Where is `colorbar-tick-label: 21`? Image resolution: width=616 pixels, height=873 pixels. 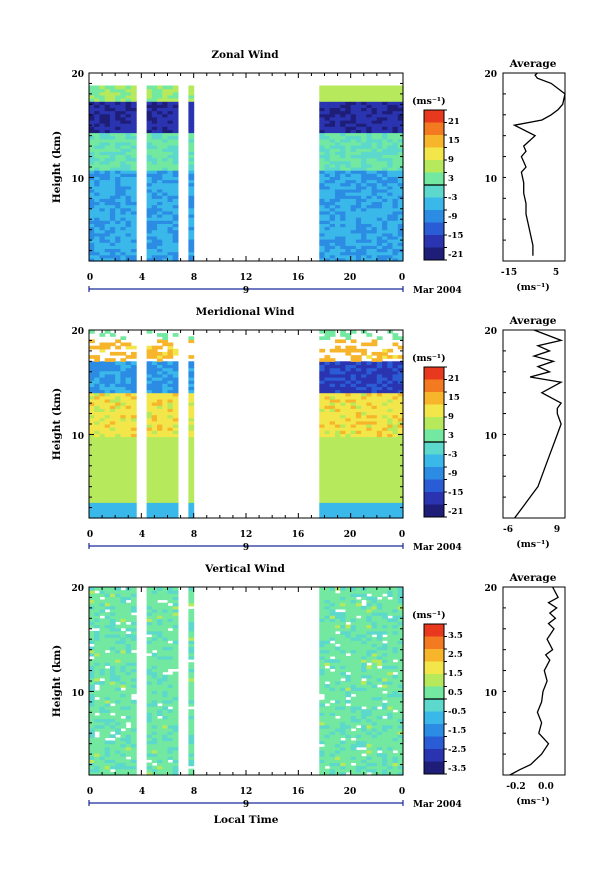
colorbar-tick-label: 21 is located at coordinates (454, 122).